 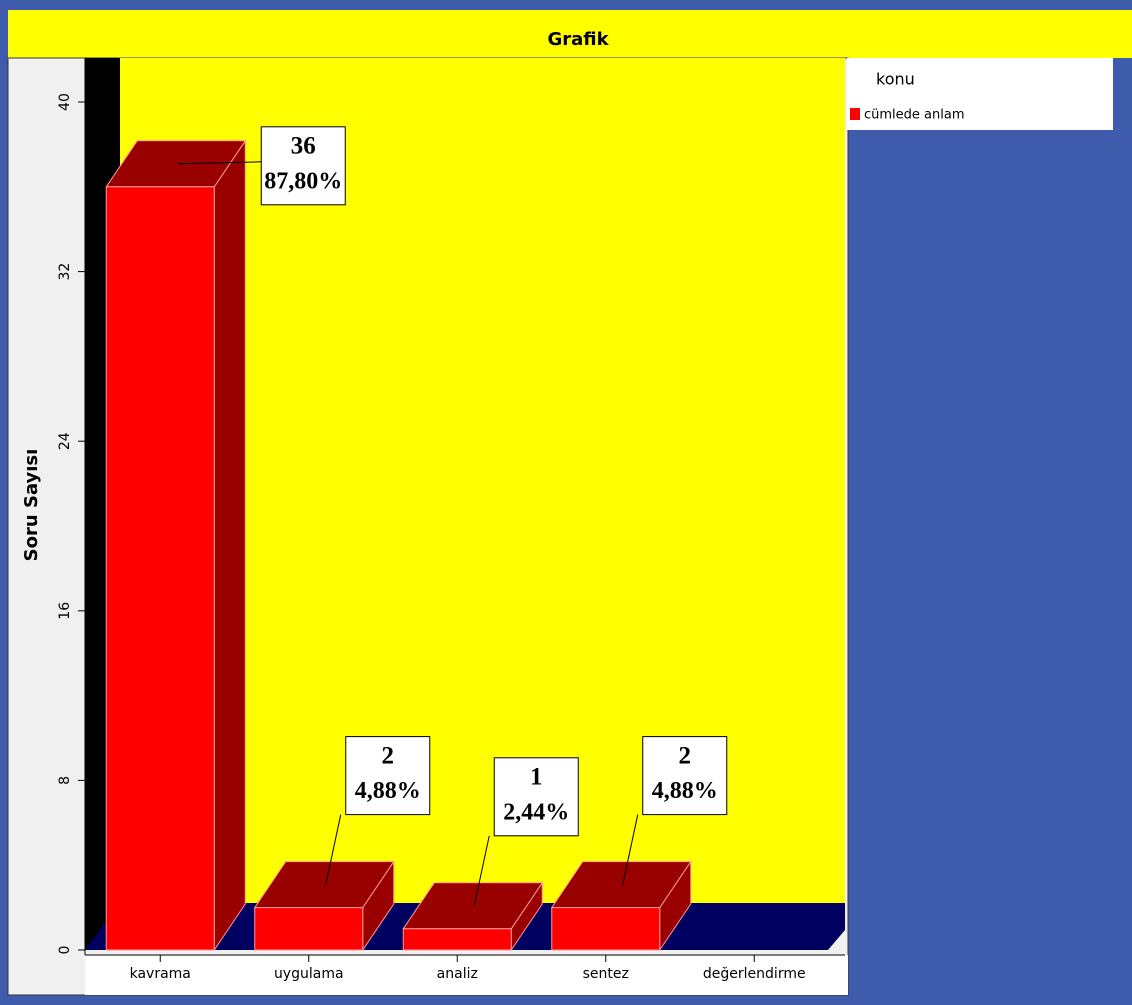 What do you see at coordinates (65, 272) in the screenshot?
I see `y-tick-label: 32` at bounding box center [65, 272].